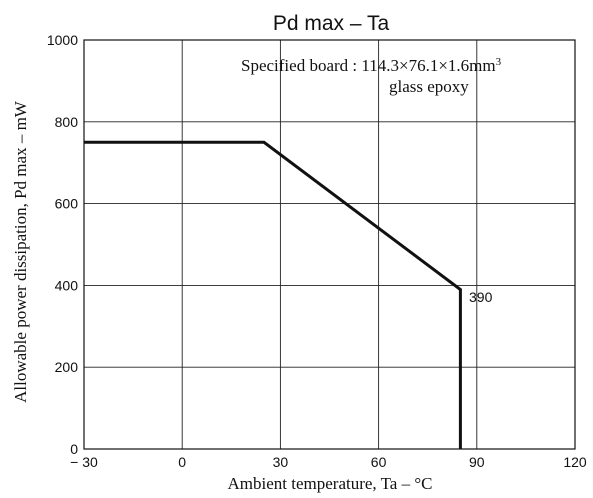 This screenshot has width=593, height=498. I want to click on y-tick-label: 1000, so click(62, 40).